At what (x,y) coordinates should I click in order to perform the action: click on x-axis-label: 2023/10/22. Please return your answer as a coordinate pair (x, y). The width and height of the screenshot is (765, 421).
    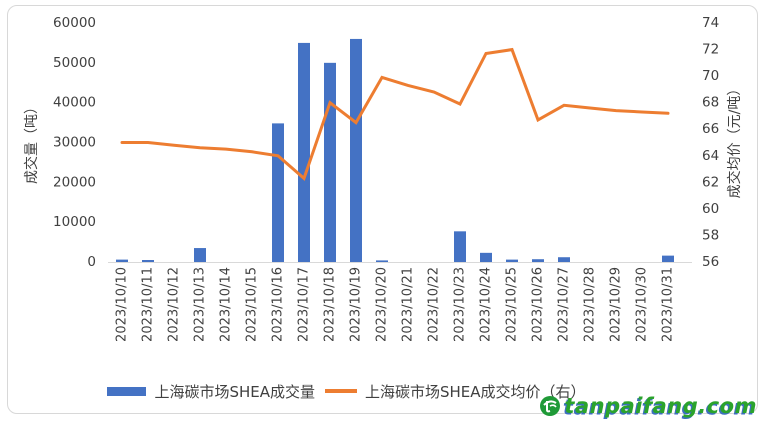
    Looking at the image, I should click on (434, 304).